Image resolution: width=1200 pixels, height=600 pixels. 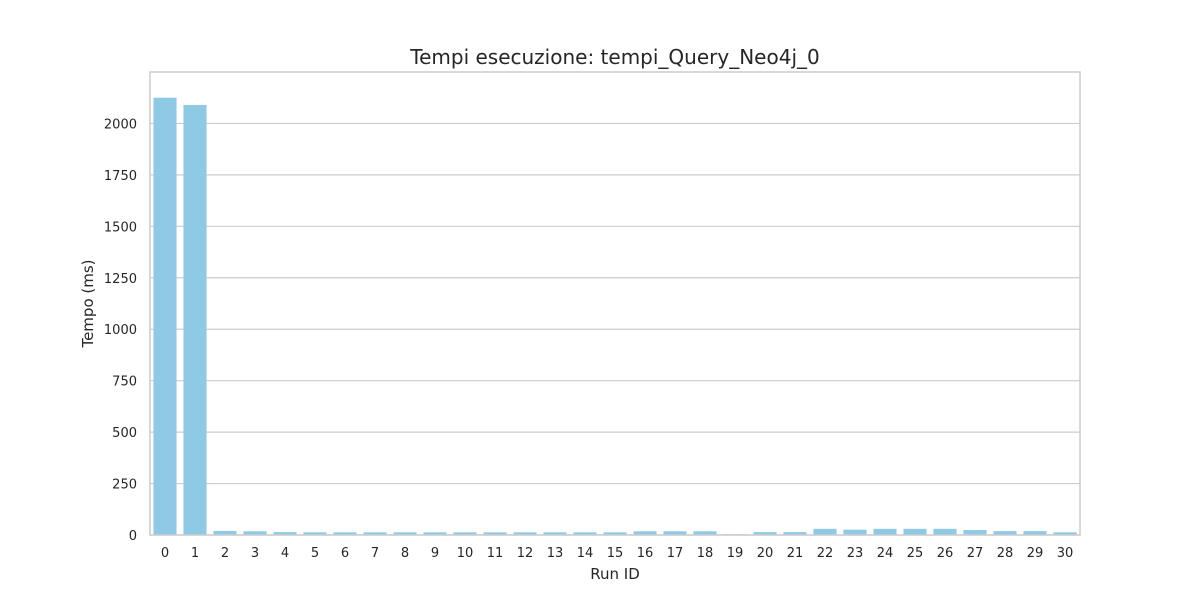 I want to click on y-tick-label: 1500, so click(x=120, y=227).